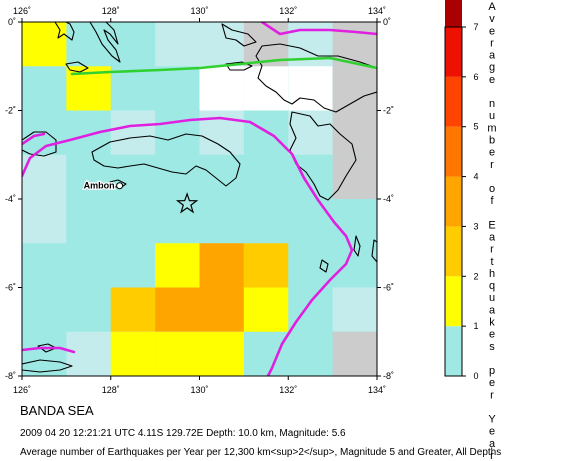 This screenshot has width=587, height=461. I want to click on coastline-seram, so click(166, 160).